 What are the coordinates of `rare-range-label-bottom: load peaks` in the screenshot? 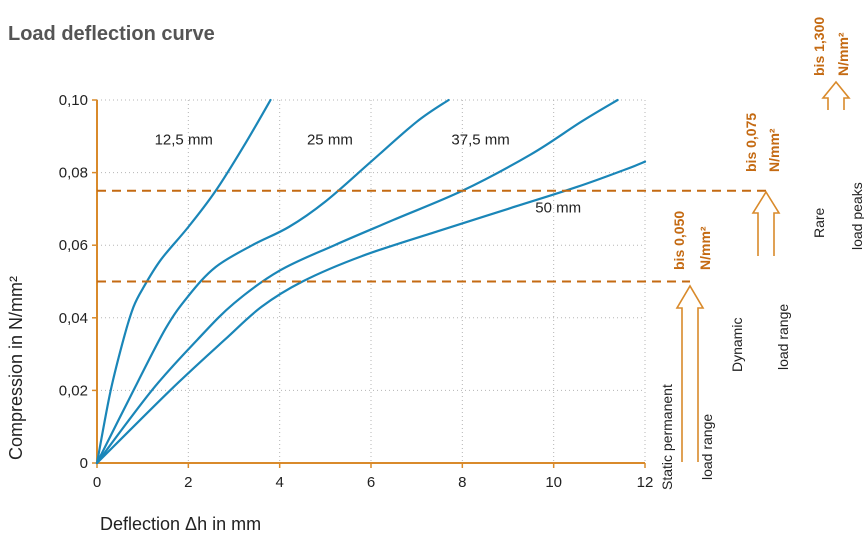 It's located at (856, 216).